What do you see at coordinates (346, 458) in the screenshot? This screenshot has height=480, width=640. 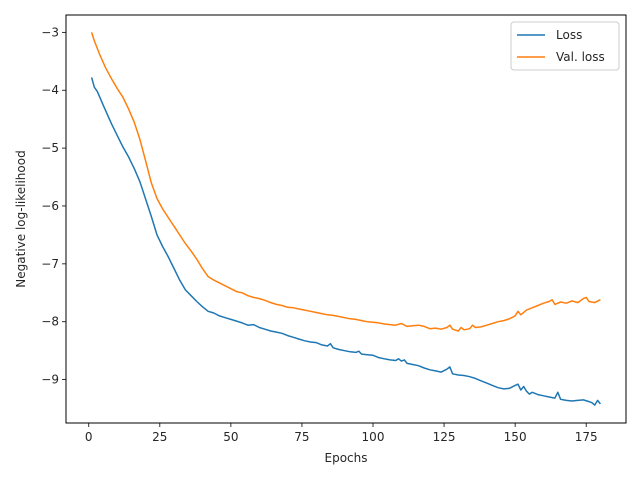 I see `x-axis-label: Epochs` at bounding box center [346, 458].